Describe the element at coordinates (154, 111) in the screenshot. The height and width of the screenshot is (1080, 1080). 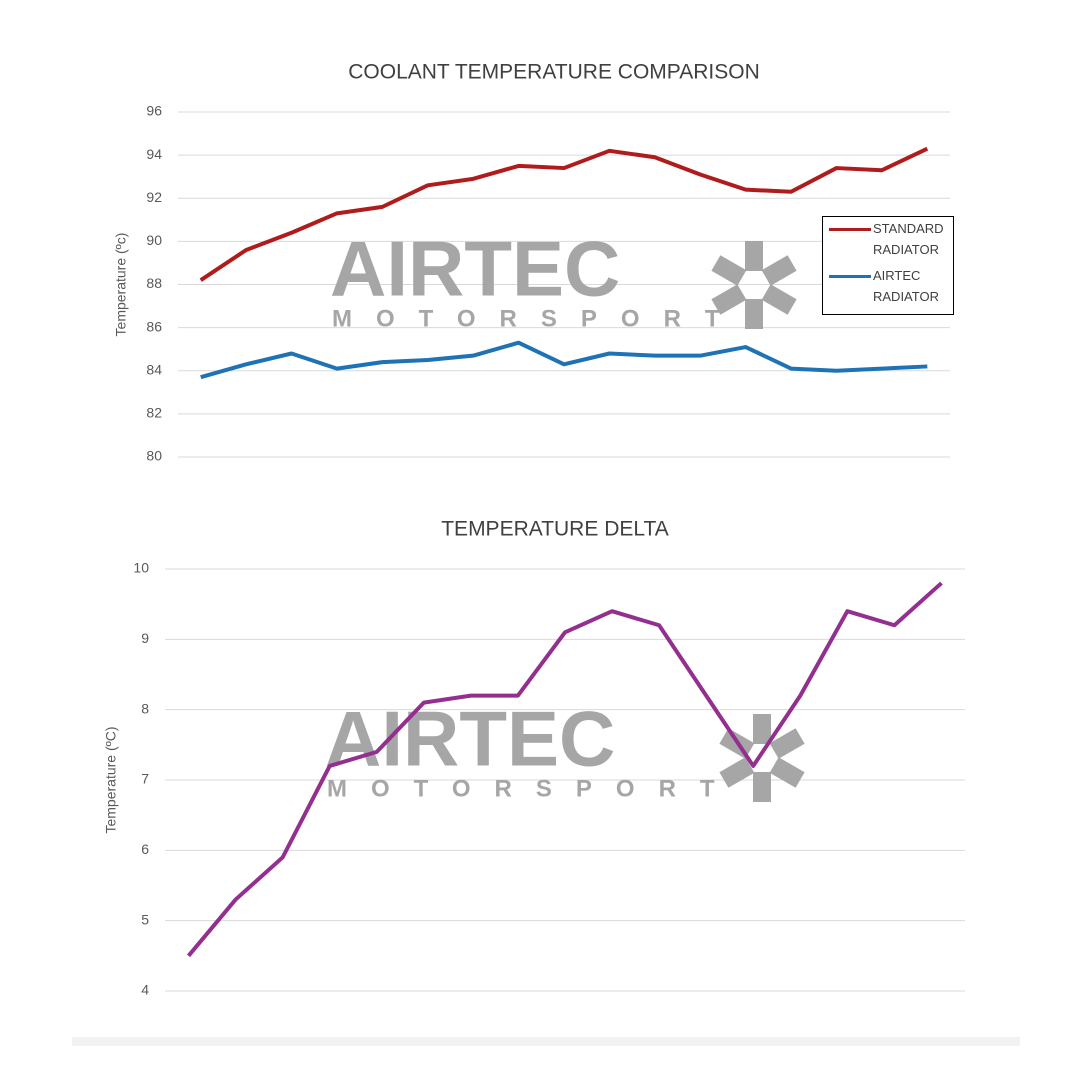
I see `y-tick-label: 96` at that location.